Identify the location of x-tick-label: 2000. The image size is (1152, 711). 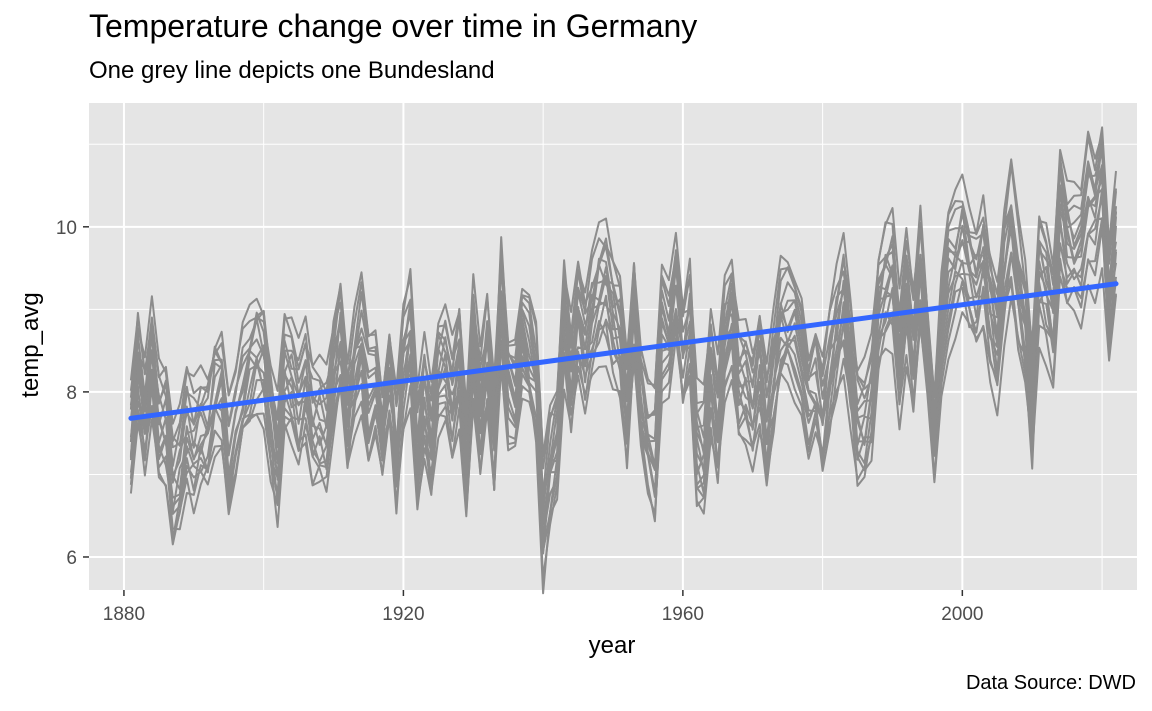
(962, 614).